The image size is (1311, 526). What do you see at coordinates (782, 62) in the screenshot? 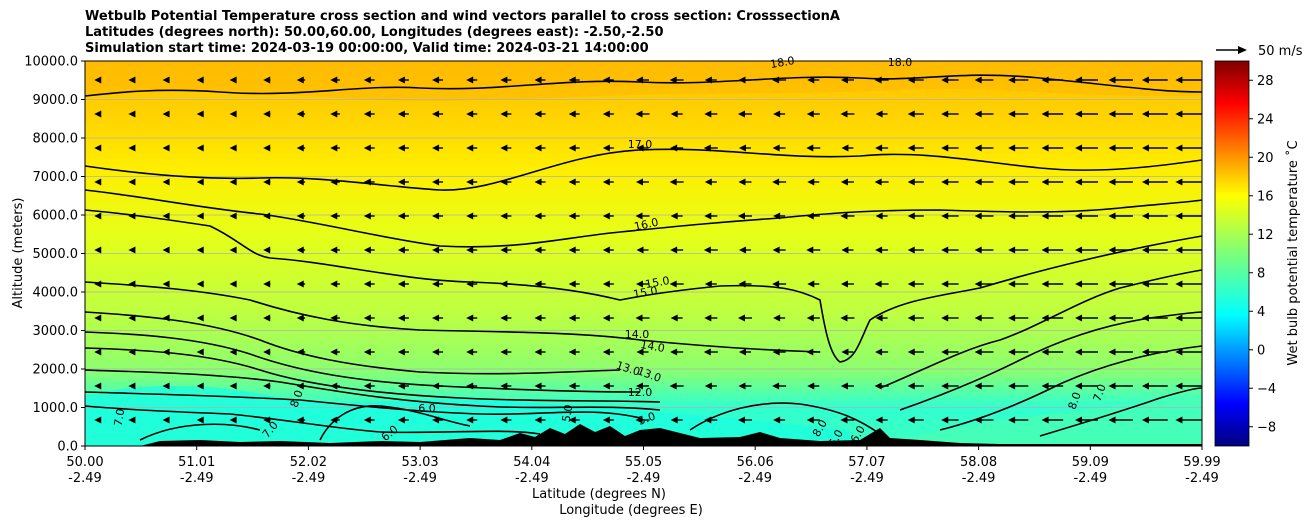
I see `contour-label: 18.0` at bounding box center [782, 62].